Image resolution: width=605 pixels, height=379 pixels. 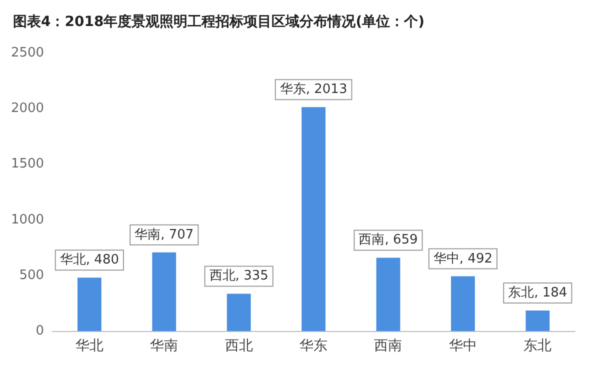 I want to click on x-tick-label: 华中, so click(x=462, y=346).